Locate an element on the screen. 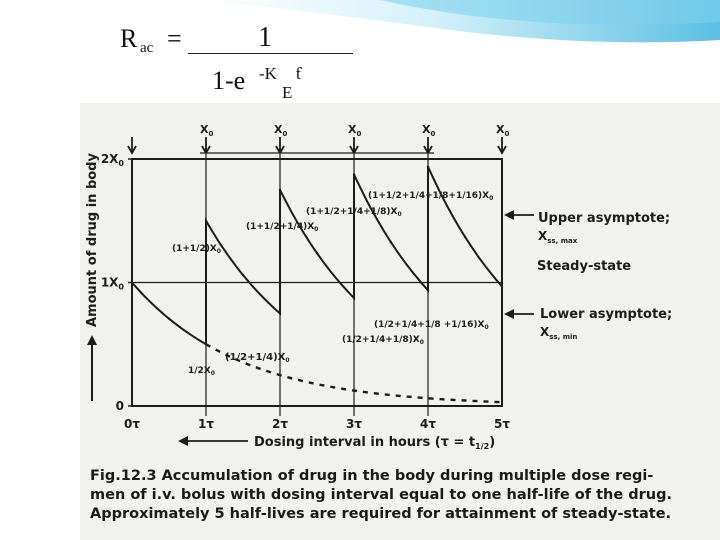 Image resolution: width=720 pixels, height=540 pixels. formula-fraction-bar is located at coordinates (270, 53).